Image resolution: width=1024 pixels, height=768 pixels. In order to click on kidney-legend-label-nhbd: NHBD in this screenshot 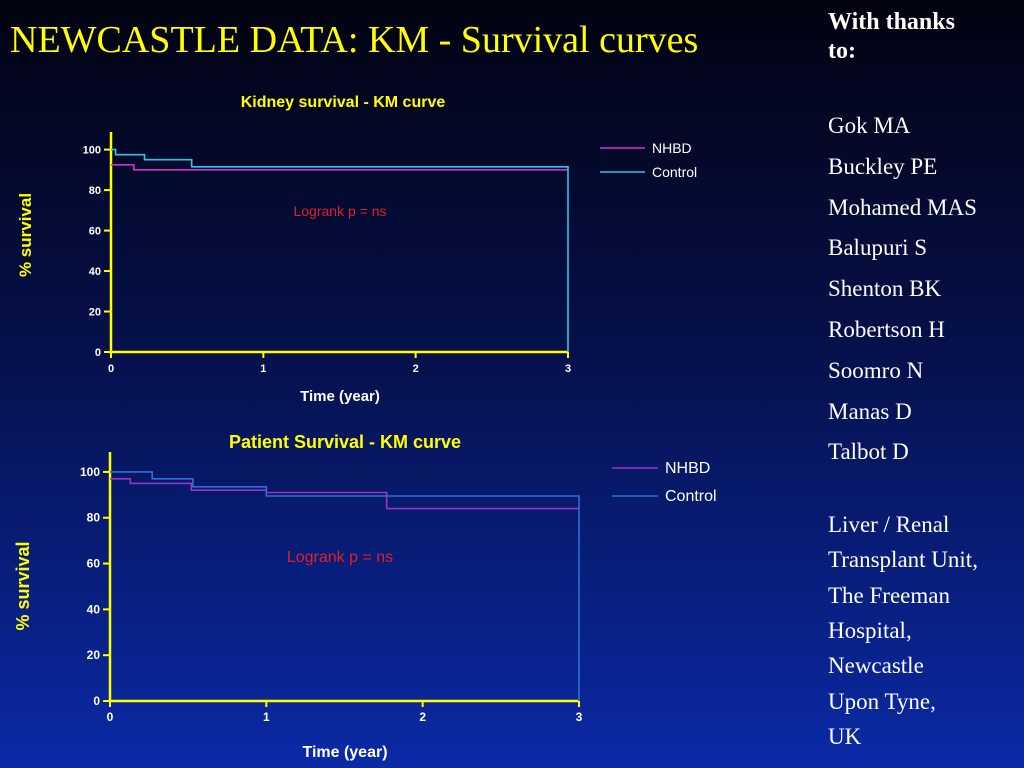, I will do `click(672, 148)`.